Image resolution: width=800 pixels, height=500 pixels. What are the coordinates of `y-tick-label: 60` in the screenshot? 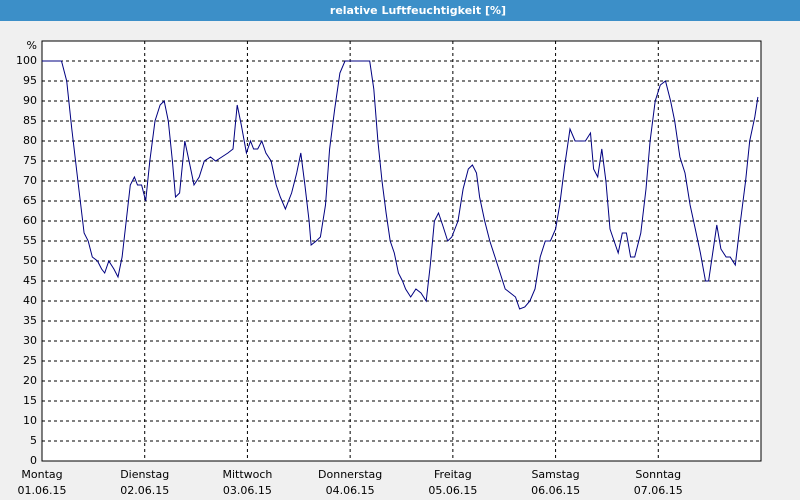 It's located at (30, 220).